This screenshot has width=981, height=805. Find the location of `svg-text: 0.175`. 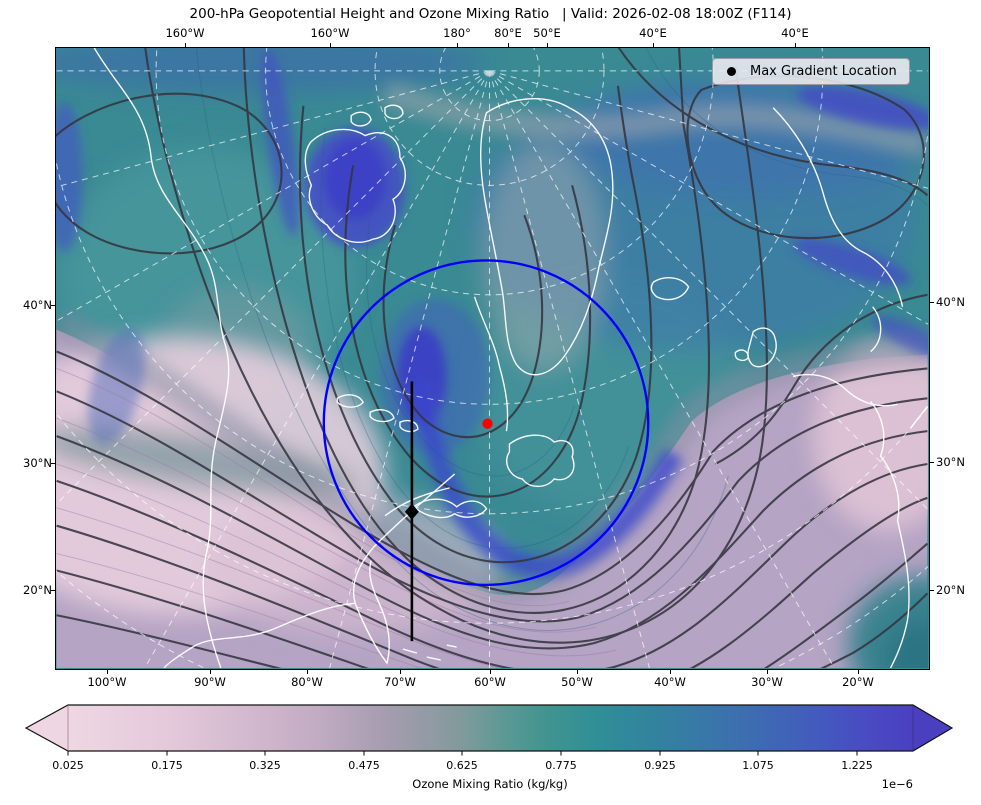

svg-text: 0.175 is located at coordinates (167, 765).